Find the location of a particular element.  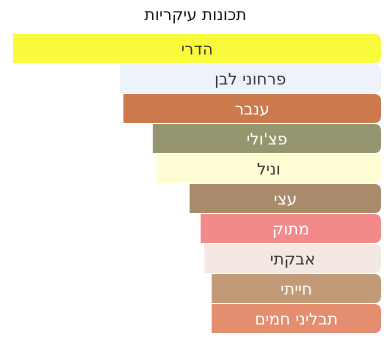

y-tick-label: ענבר is located at coordinates (252, 109).